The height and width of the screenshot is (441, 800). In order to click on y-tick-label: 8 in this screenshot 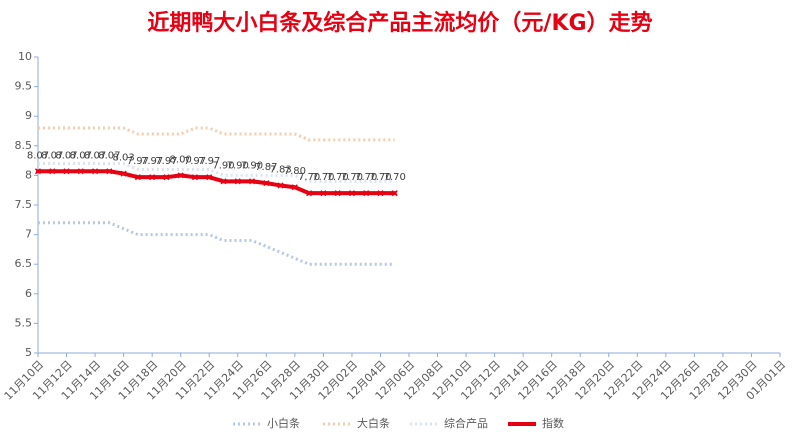, I will do `click(28, 174)`.